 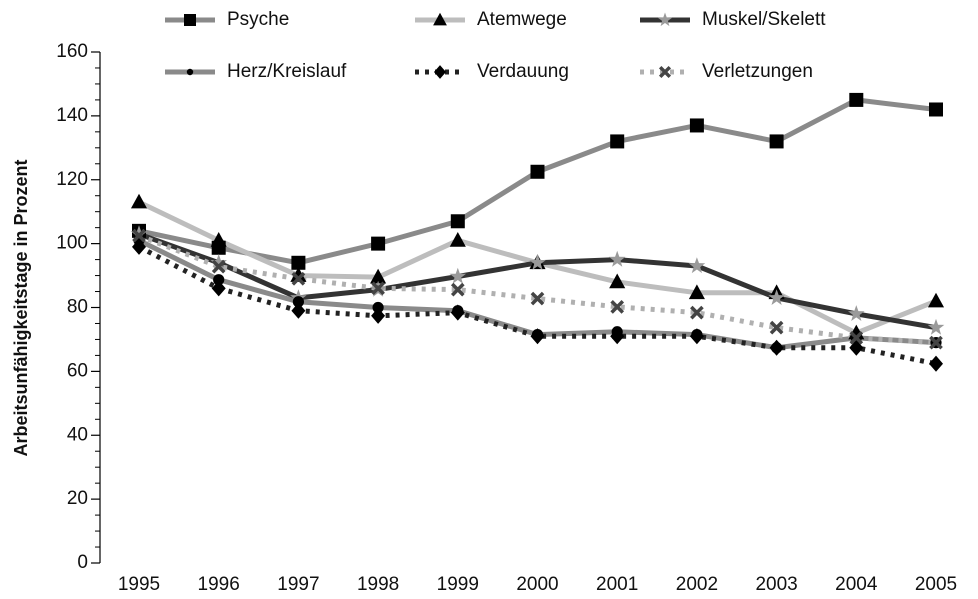 What do you see at coordinates (77, 434) in the screenshot?
I see `y-tick-label: 40` at bounding box center [77, 434].